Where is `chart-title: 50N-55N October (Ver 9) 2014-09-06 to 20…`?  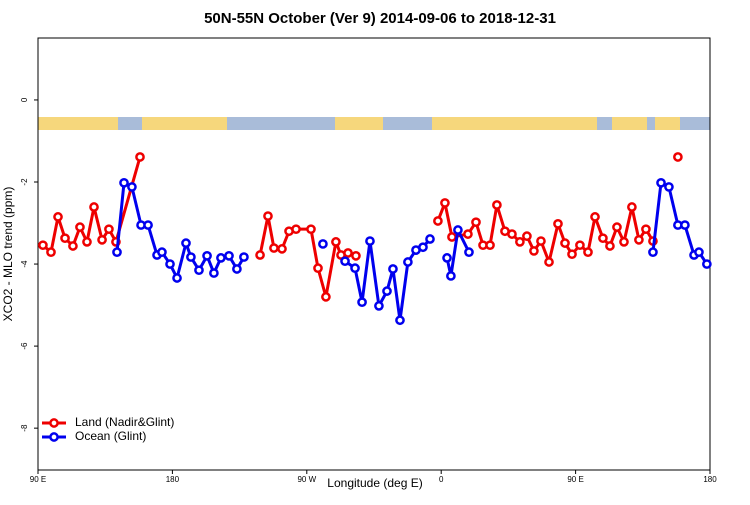 chart-title: 50N-55N October (Ver 9) 2014-09-06 to 20… is located at coordinates (380, 18).